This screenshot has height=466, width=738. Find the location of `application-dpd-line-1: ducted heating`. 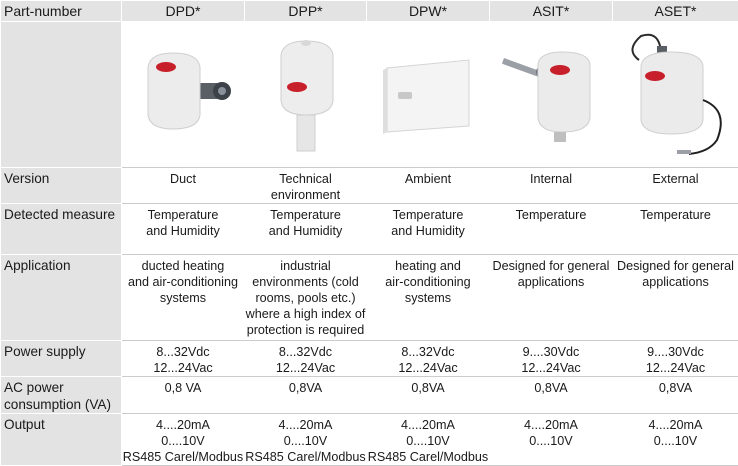

application-dpd-line-1: ducted heating is located at coordinates (183, 266).